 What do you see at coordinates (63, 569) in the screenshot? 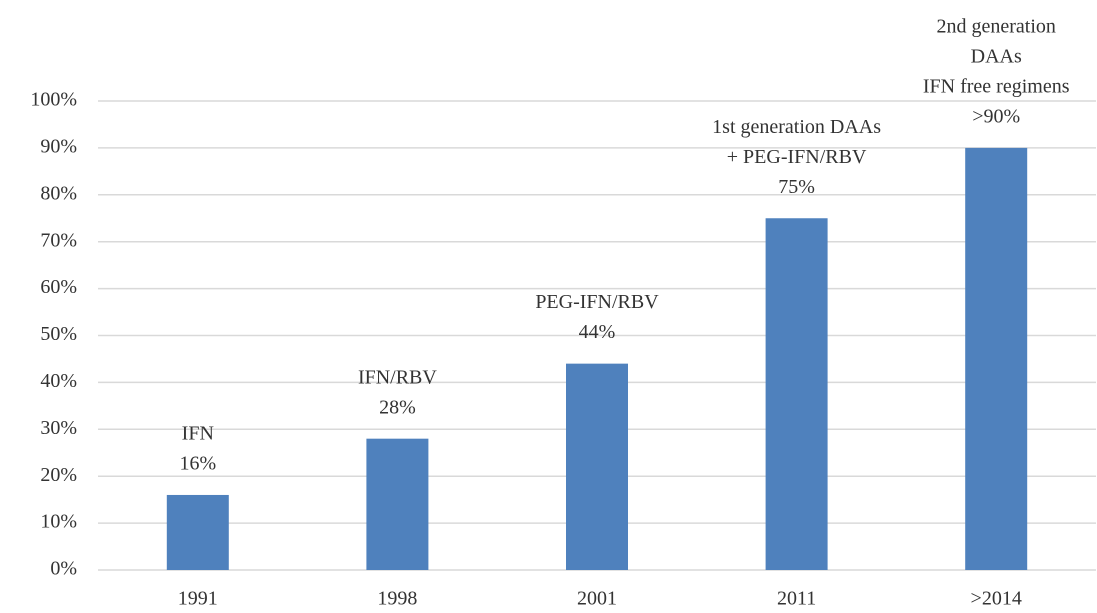
I see `y-tick-label: 0%` at bounding box center [63, 569].